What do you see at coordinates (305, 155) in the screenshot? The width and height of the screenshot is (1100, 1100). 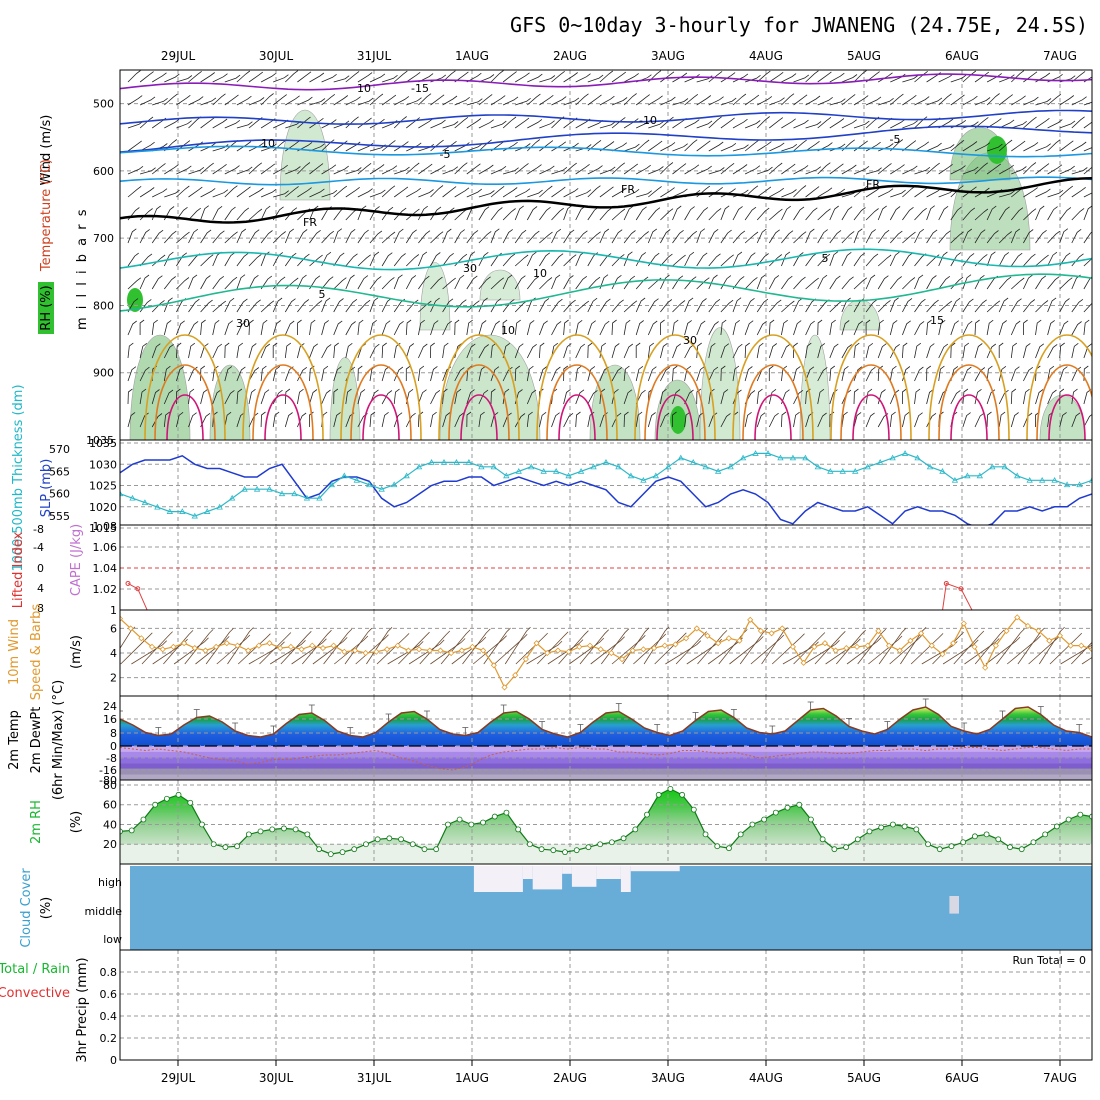 I see `rh-shade-region` at bounding box center [305, 155].